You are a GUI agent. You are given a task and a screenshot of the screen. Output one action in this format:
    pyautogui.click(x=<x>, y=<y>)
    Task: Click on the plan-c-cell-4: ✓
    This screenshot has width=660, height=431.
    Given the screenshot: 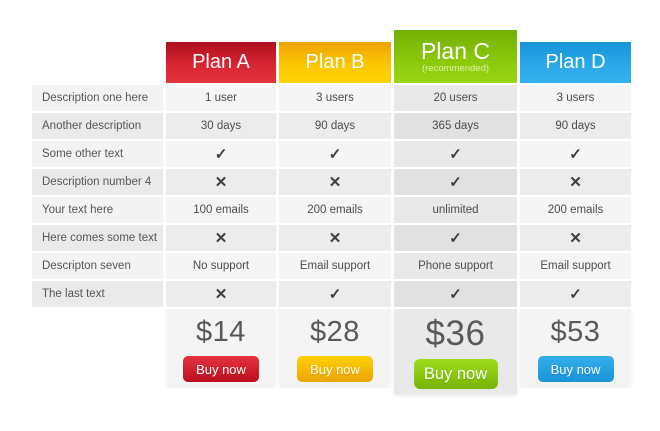 What is the action you would take?
    pyautogui.click(x=455, y=182)
    